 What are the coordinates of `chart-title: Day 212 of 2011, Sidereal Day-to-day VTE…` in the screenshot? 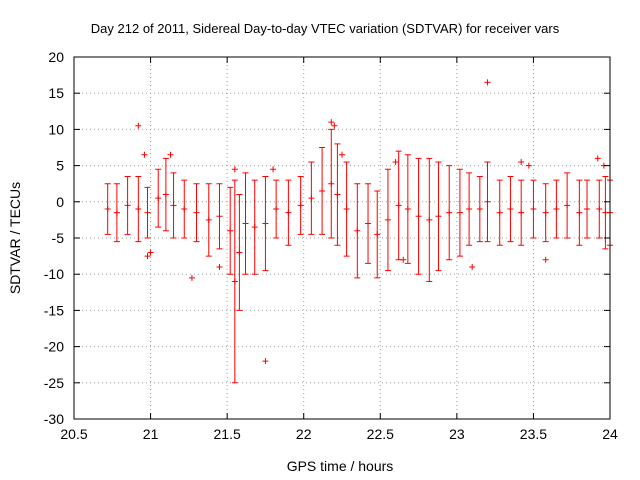 It's located at (325, 28).